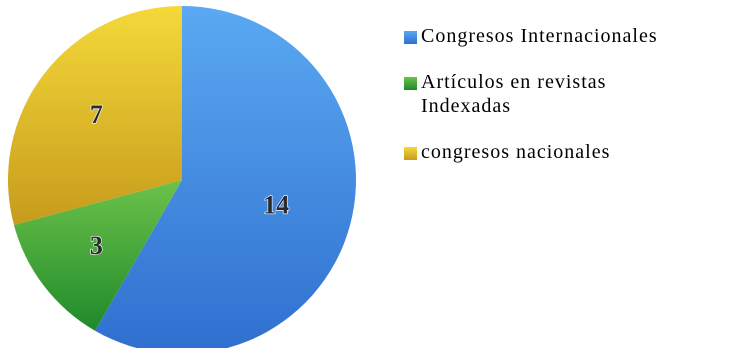 Image resolution: width=742 pixels, height=348 pixels. I want to click on data-label-2: 3, so click(96, 245).